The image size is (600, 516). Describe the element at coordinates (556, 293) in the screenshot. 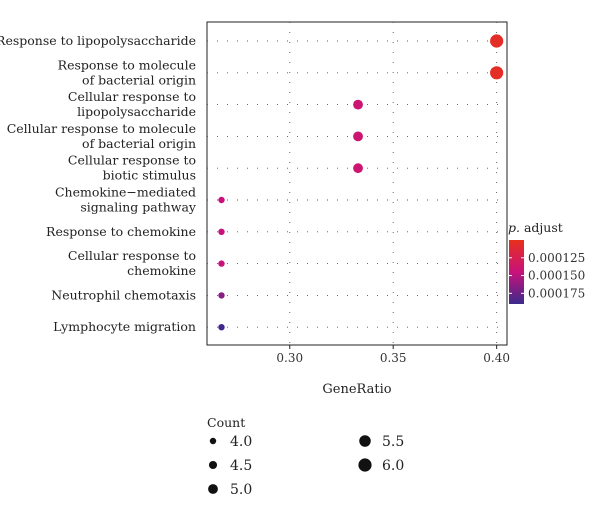

I see `color-tick-label: 0.000175` at that location.